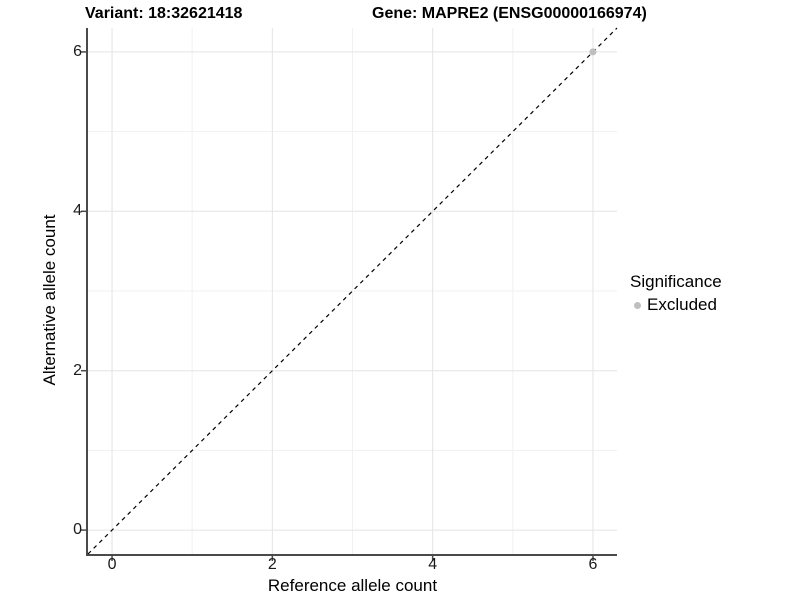  Describe the element at coordinates (676, 281) in the screenshot. I see `legend-title: Significance` at that location.